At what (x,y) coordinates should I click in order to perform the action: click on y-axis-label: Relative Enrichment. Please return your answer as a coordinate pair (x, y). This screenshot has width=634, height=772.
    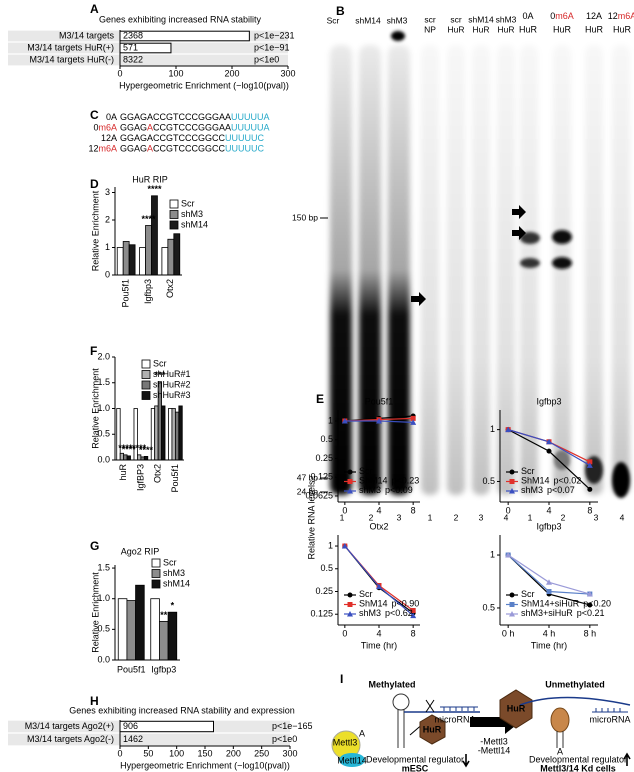
    Looking at the image, I should click on (95, 408).